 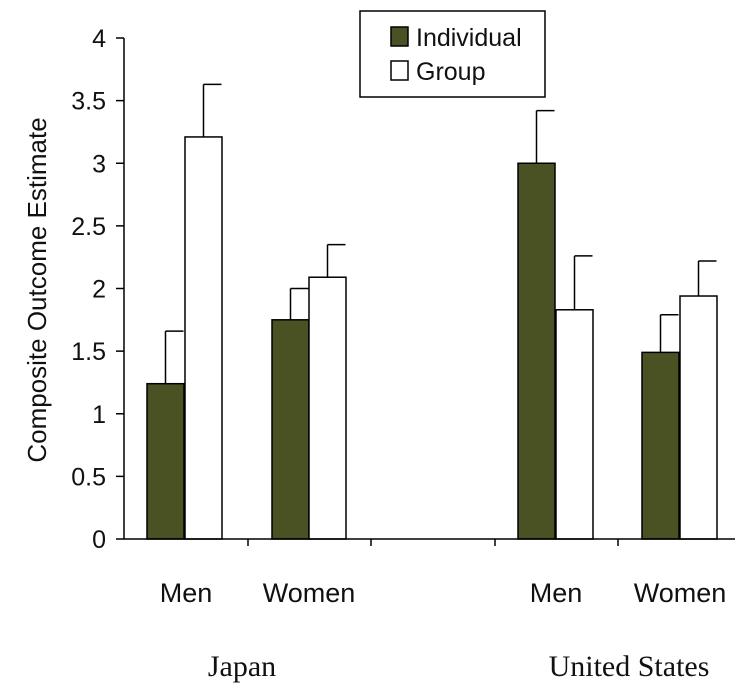 I want to click on group-labels: Japan United States, so click(x=459, y=666).